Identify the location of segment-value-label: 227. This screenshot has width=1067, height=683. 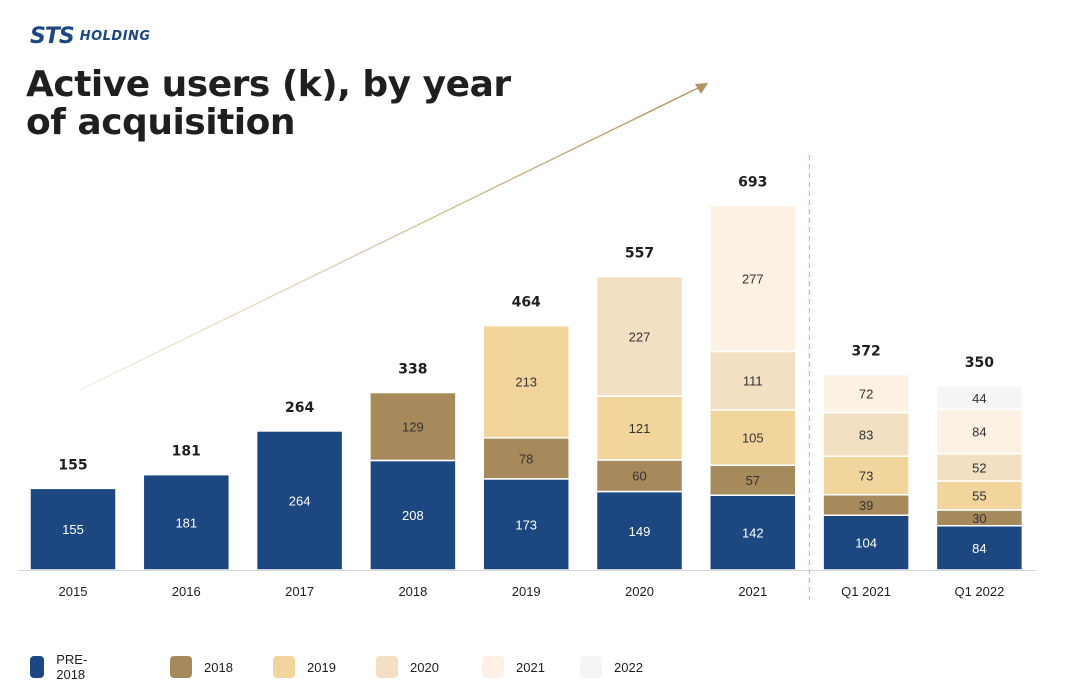
(640, 336).